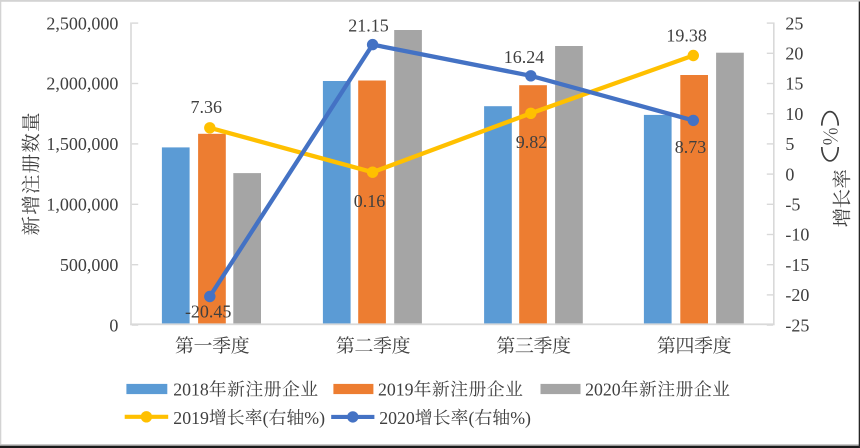  Describe the element at coordinates (82, 205) in the screenshot. I see `svg-text: 1,000,000` at that location.